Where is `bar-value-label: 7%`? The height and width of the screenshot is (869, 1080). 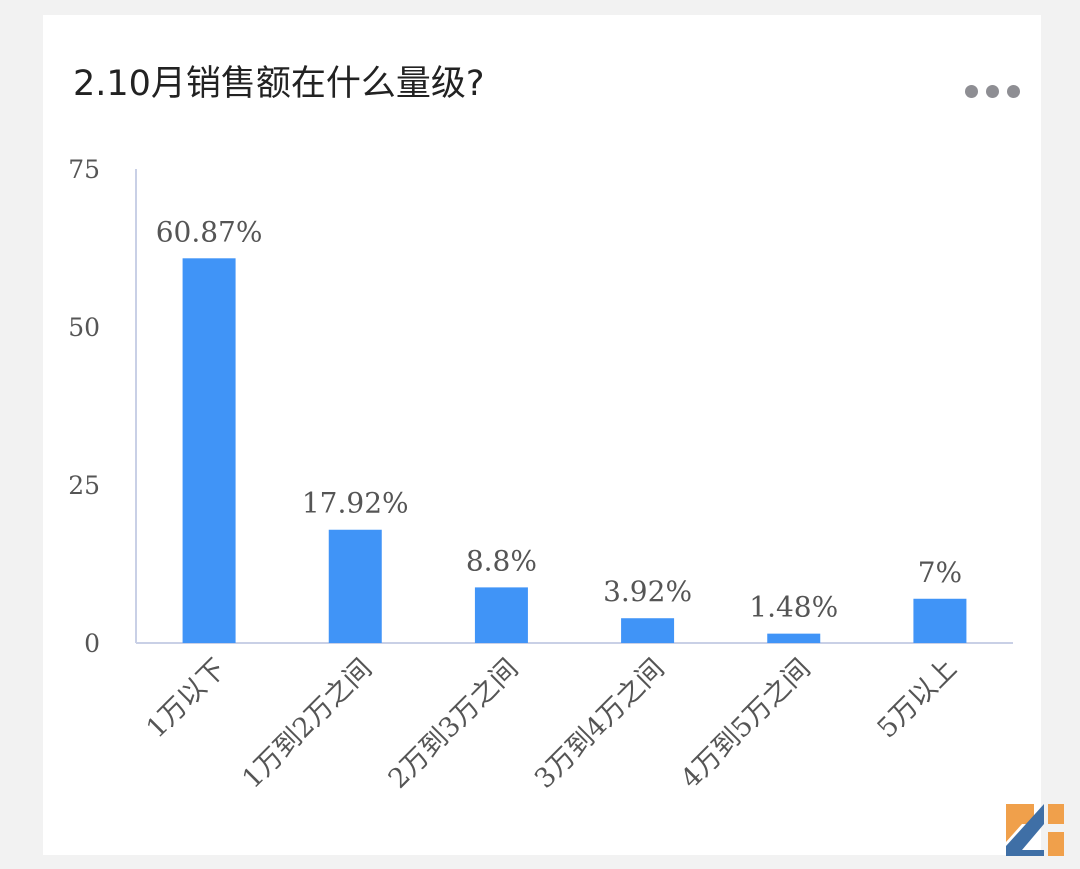
bar-value-label: 7% is located at coordinates (940, 572).